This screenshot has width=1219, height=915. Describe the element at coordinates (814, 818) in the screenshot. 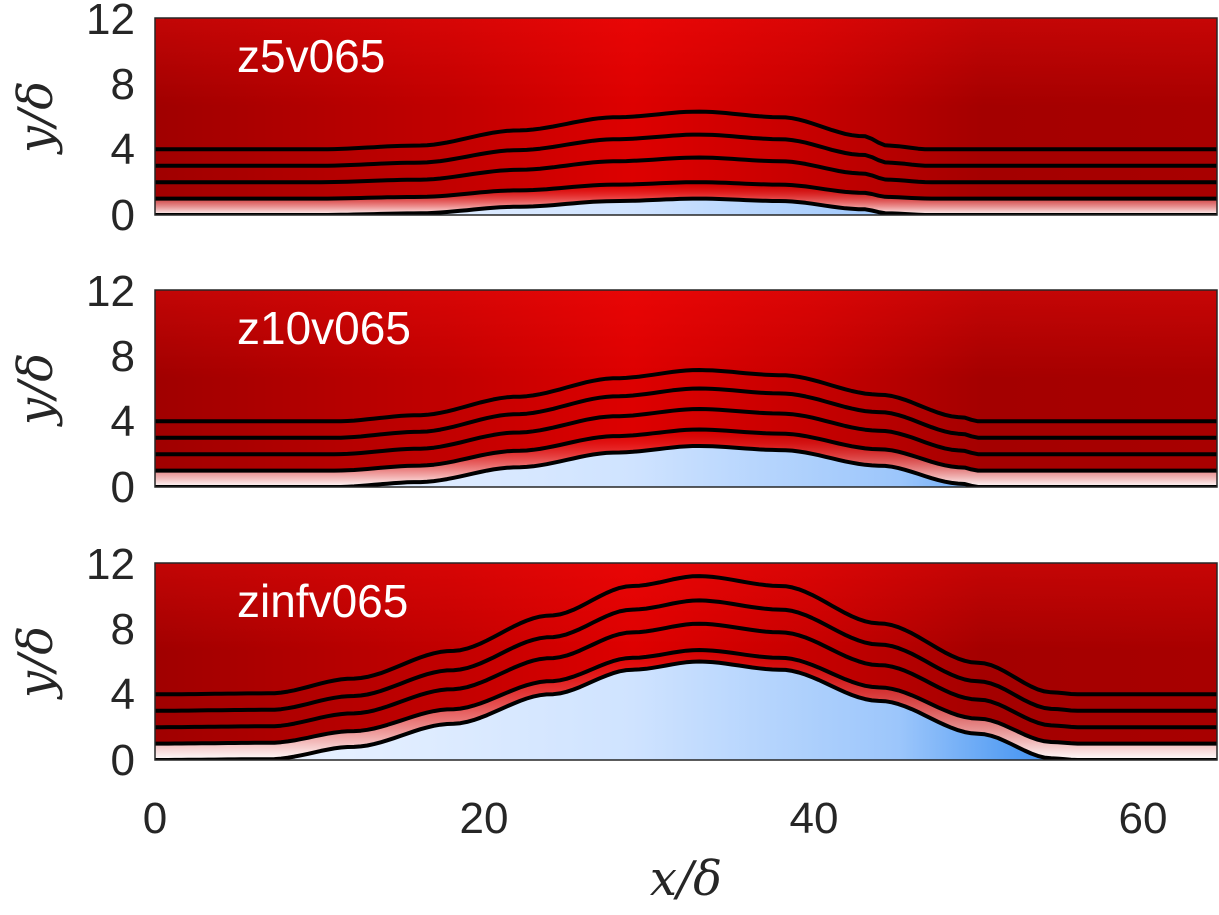

I see `x-tick-label: 40` at that location.